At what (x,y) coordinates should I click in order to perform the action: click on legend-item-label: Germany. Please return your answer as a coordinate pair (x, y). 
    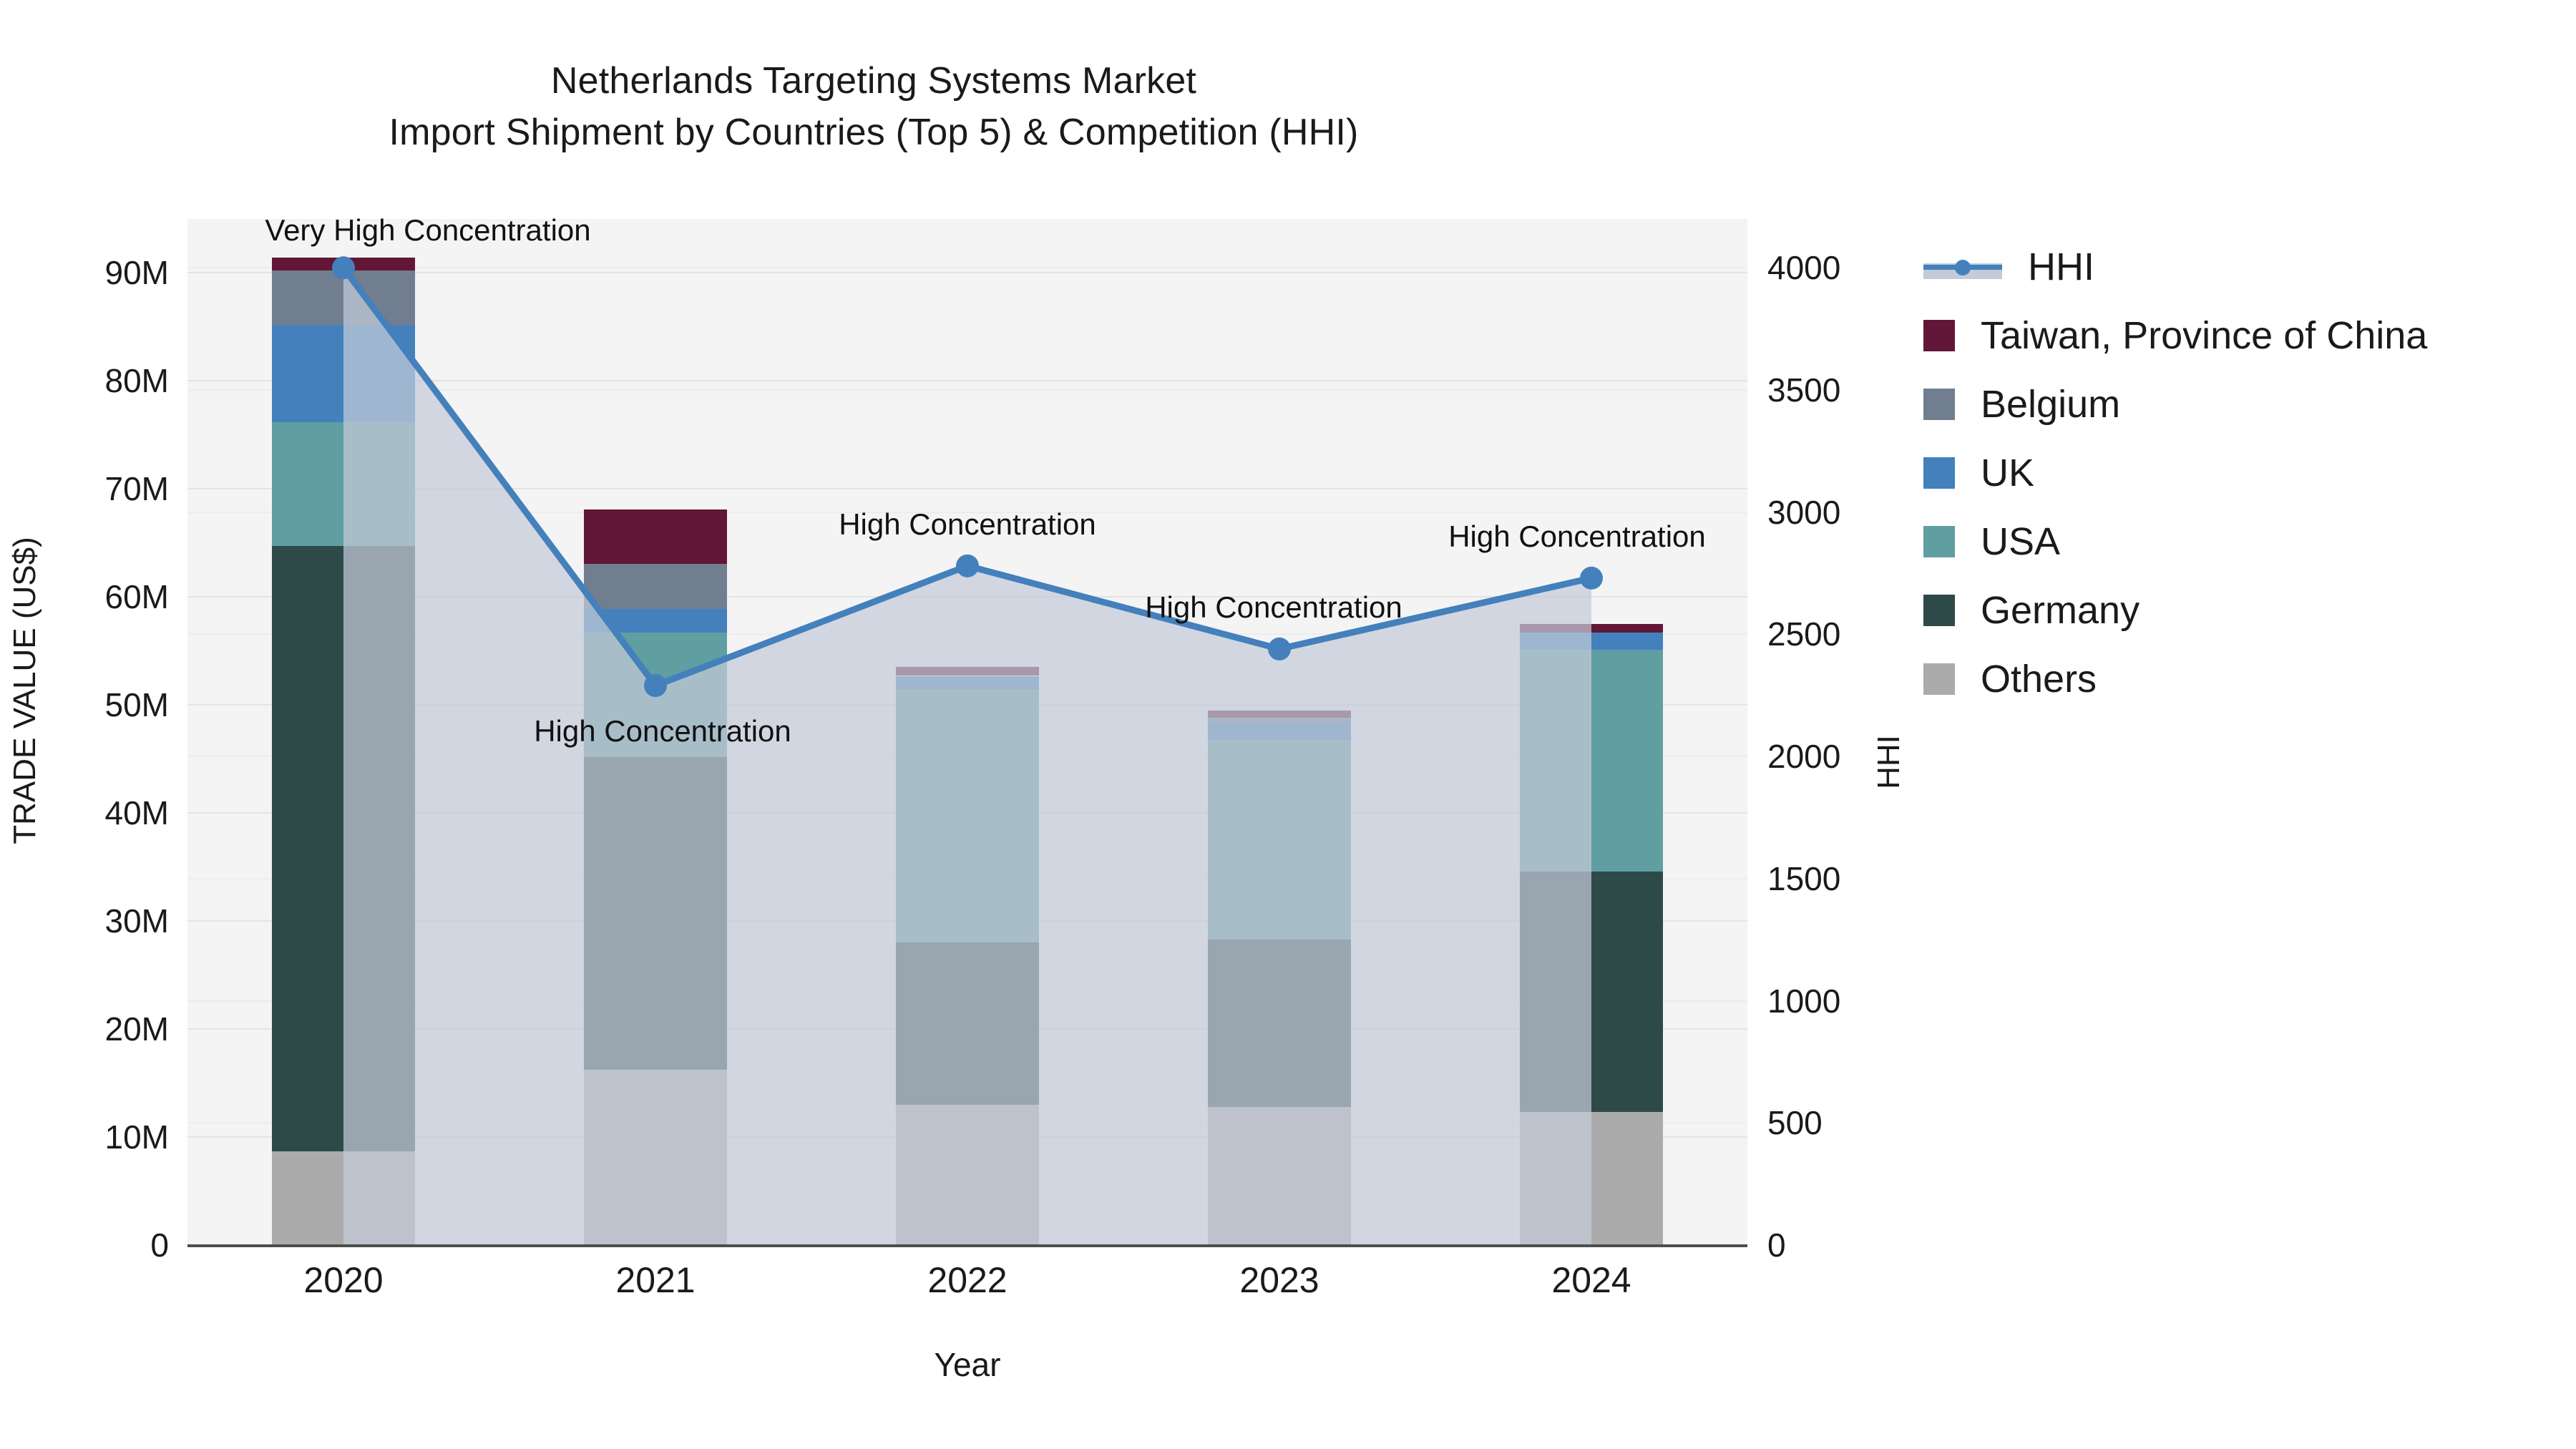
    Looking at the image, I should click on (2060, 610).